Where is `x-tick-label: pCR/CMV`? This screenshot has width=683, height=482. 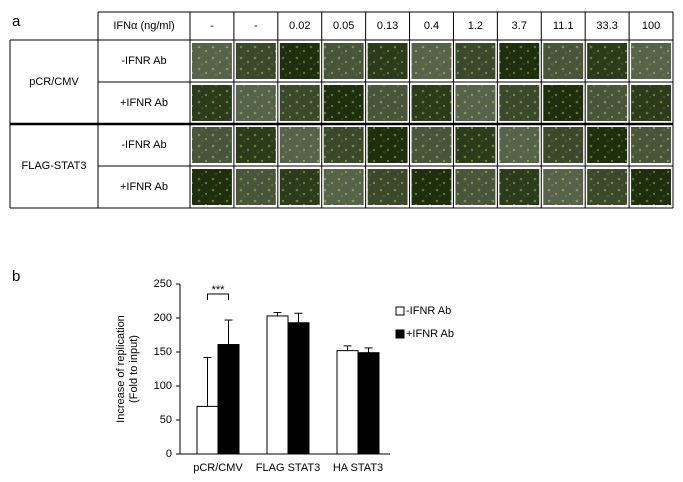 x-tick-label: pCR/CMV is located at coordinates (218, 468).